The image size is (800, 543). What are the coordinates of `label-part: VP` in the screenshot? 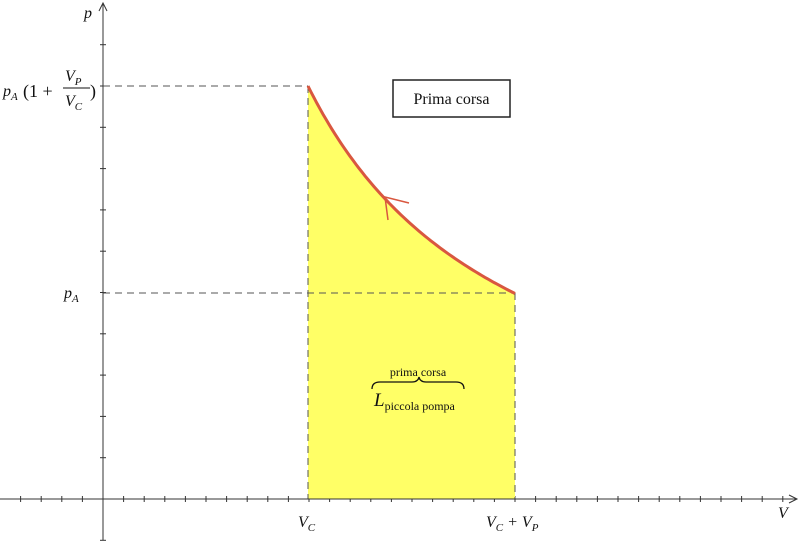 It's located at (73, 78).